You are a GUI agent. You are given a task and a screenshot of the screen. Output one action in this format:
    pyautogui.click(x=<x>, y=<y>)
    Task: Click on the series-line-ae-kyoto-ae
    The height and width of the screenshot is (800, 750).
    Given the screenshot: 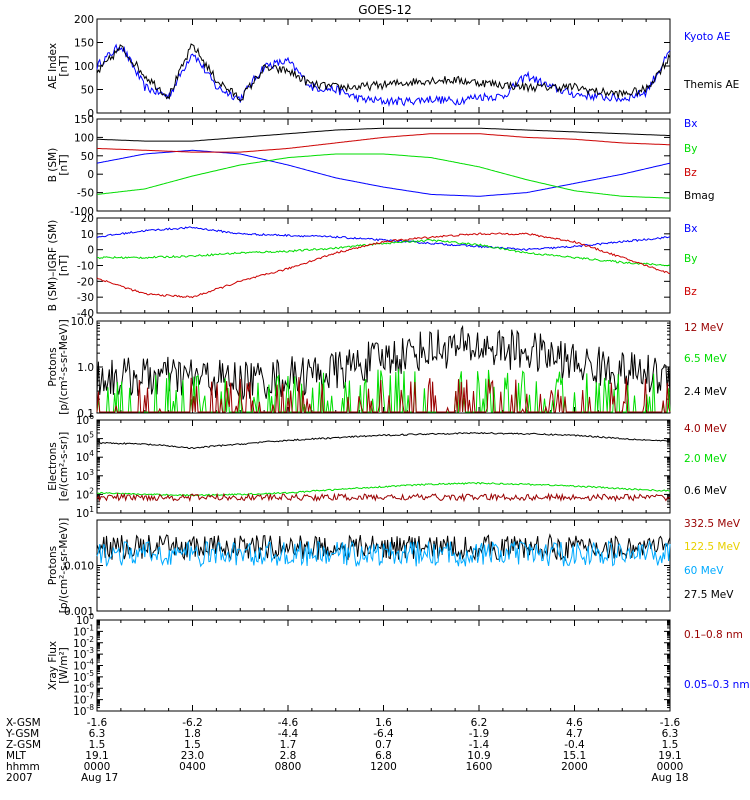 What is the action you would take?
    pyautogui.click(x=383, y=75)
    